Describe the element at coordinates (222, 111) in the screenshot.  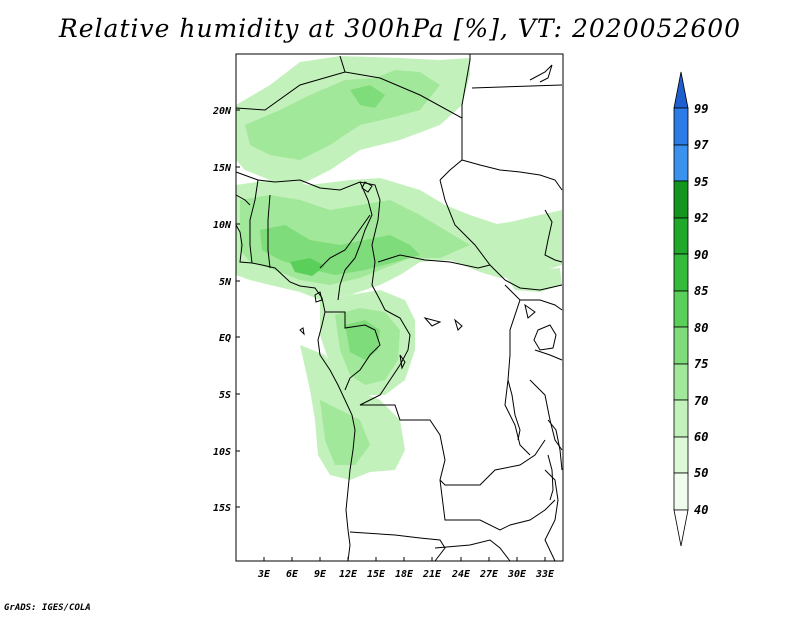
I see `lat-label: 20N` at that location.